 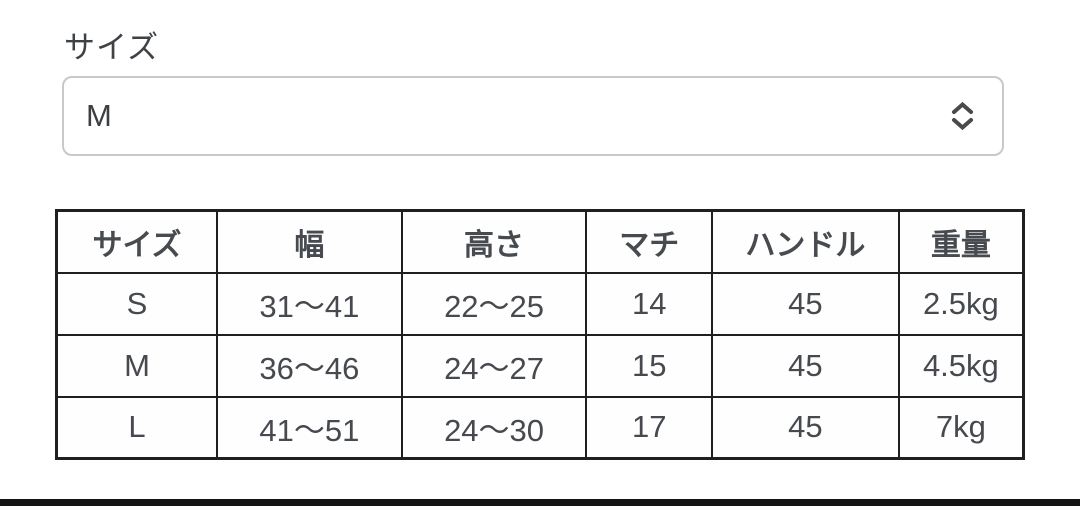 What do you see at coordinates (961, 303) in the screenshot?
I see `cell-weight: 2.5kg` at bounding box center [961, 303].